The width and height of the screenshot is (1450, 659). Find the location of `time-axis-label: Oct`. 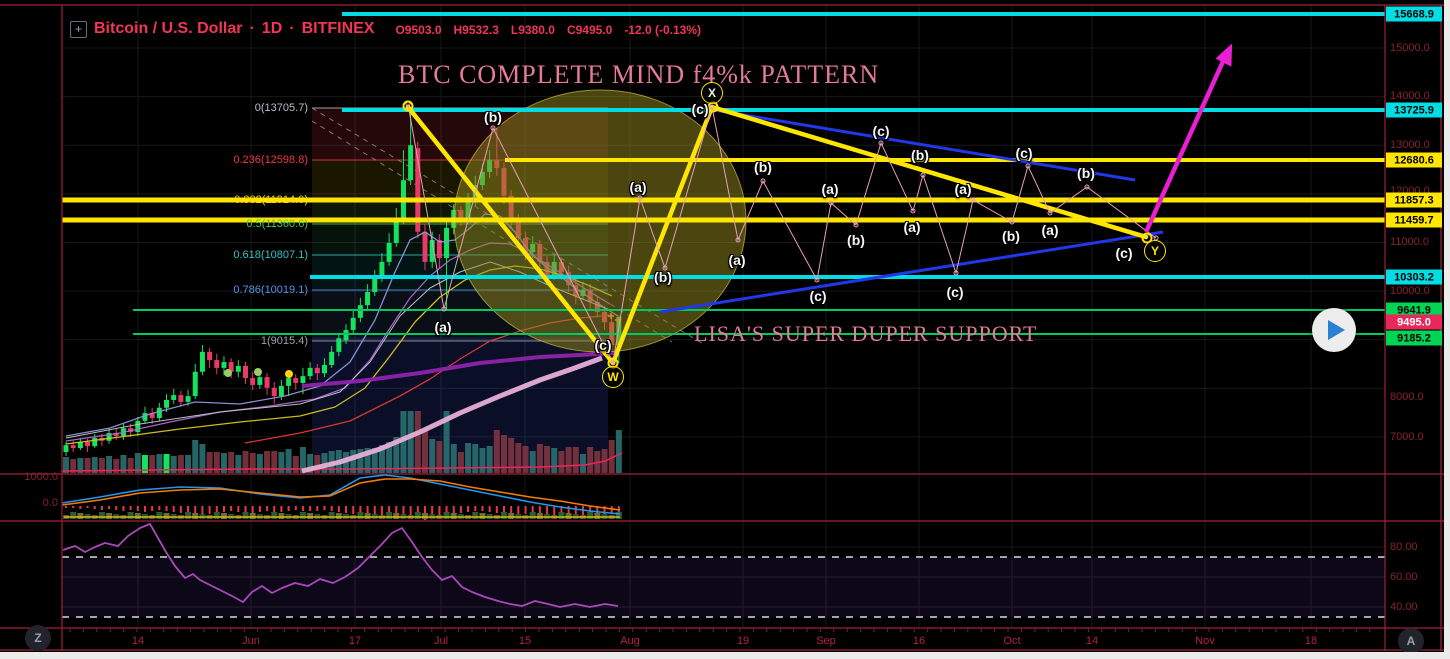

time-axis-label: Oct is located at coordinates (1012, 641).